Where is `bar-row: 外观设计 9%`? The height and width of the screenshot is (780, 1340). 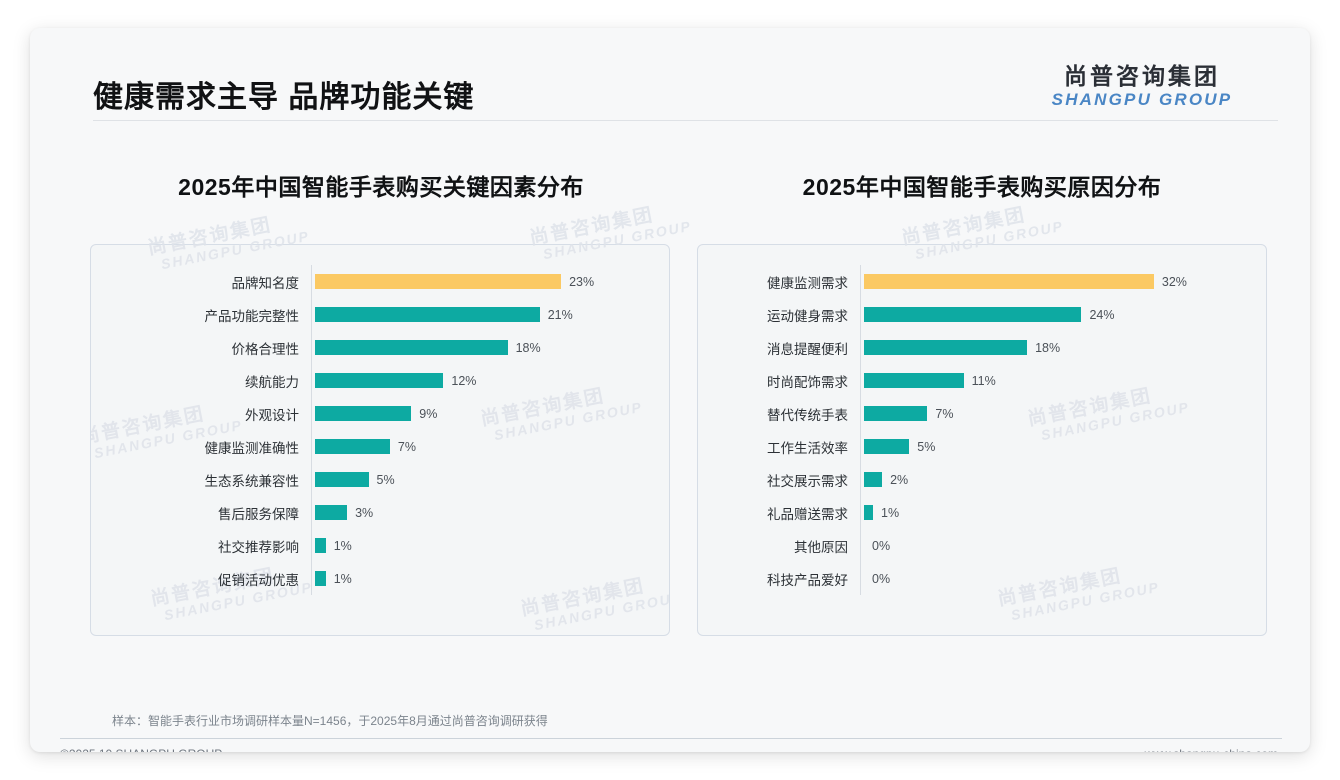
bar-row: 外观设计 9% is located at coordinates (380, 413).